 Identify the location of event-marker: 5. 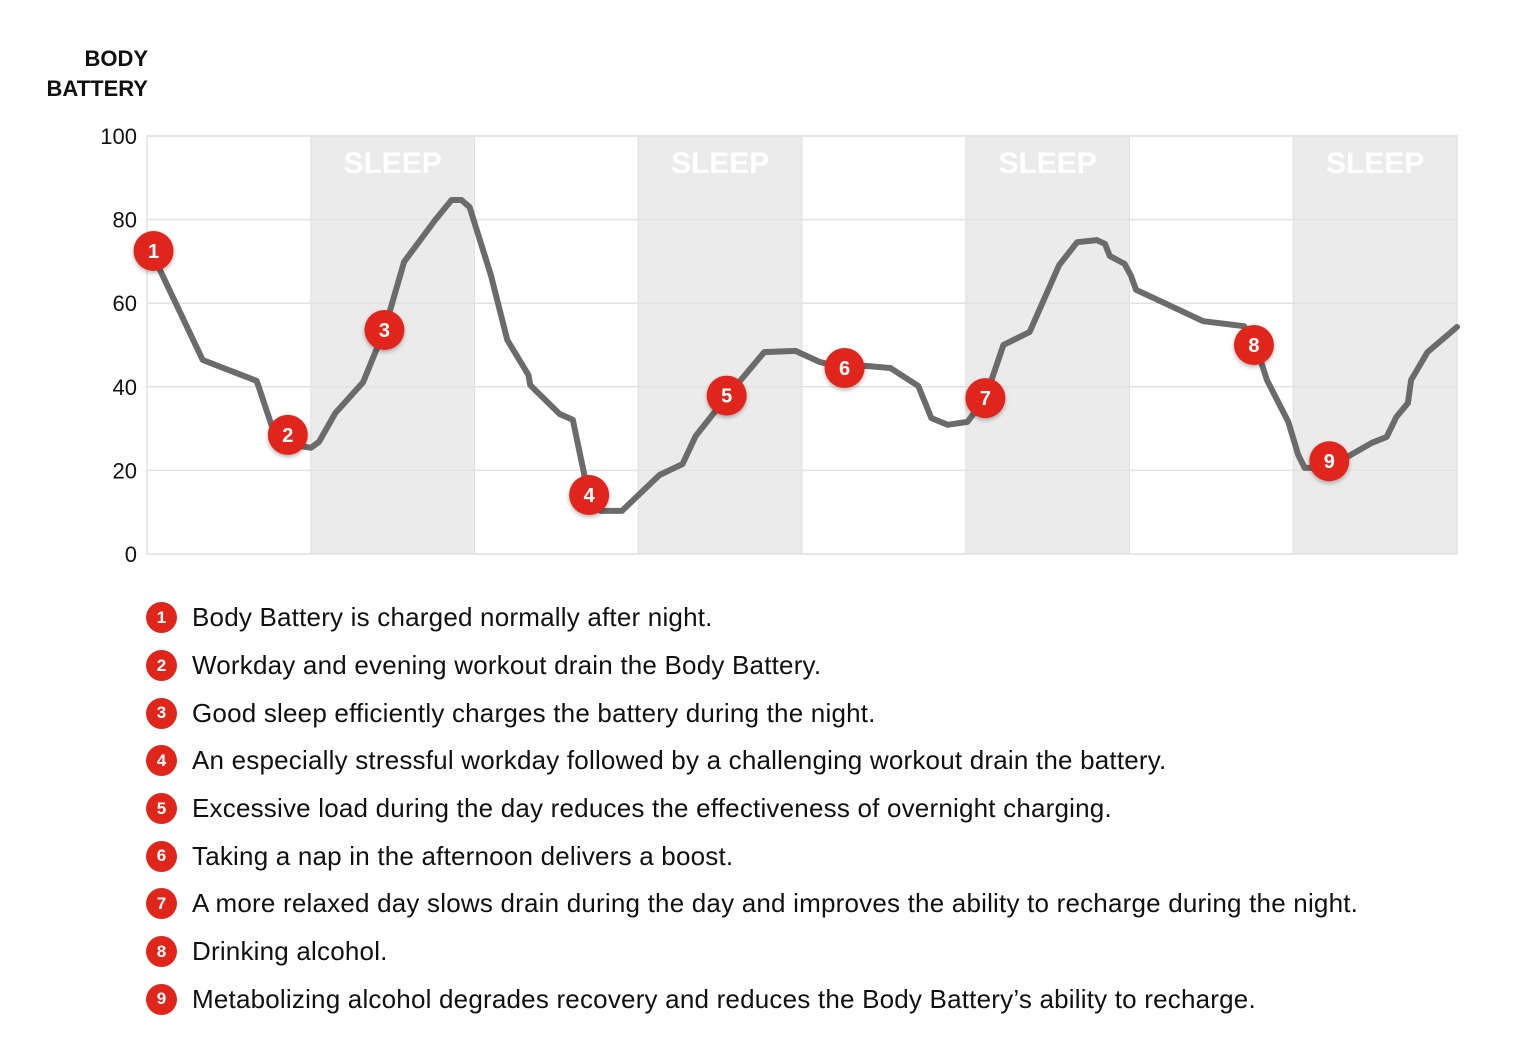
(726, 395).